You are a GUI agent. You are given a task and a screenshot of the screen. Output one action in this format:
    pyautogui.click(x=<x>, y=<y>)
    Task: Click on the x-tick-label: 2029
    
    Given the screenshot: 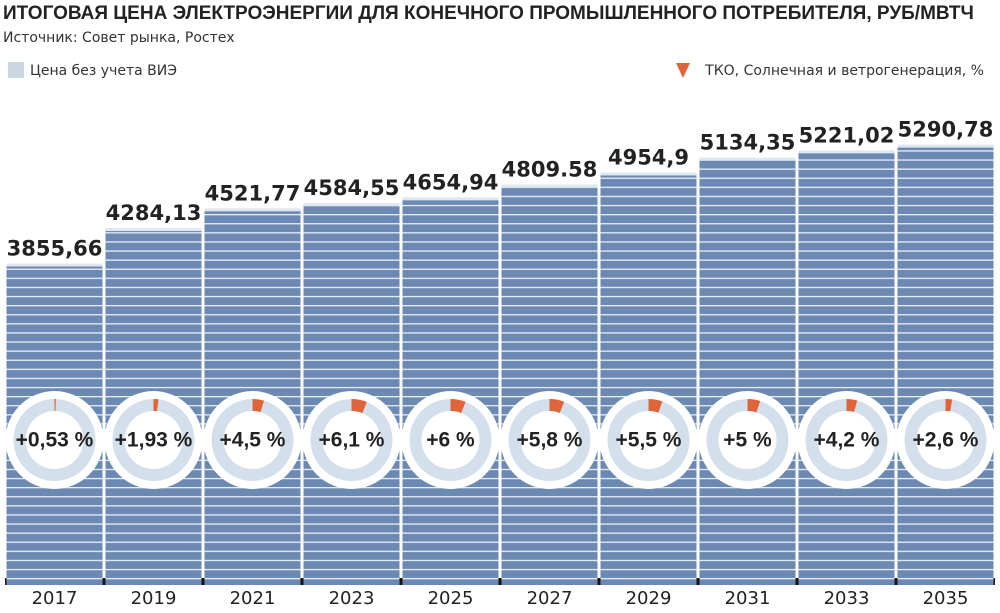 What is the action you would take?
    pyautogui.click(x=649, y=598)
    